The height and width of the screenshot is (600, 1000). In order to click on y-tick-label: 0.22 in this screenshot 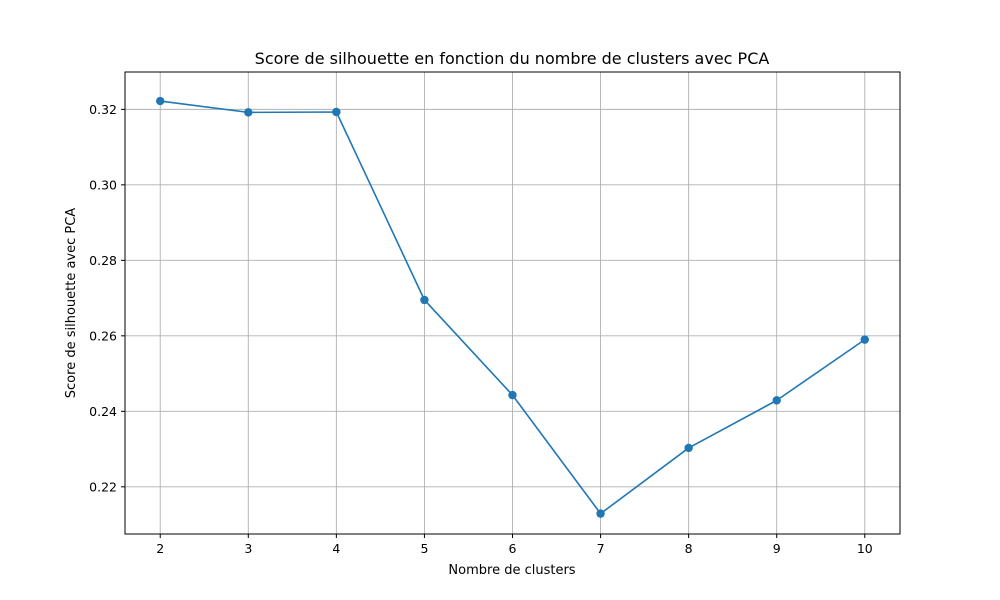, I will do `click(103, 486)`.